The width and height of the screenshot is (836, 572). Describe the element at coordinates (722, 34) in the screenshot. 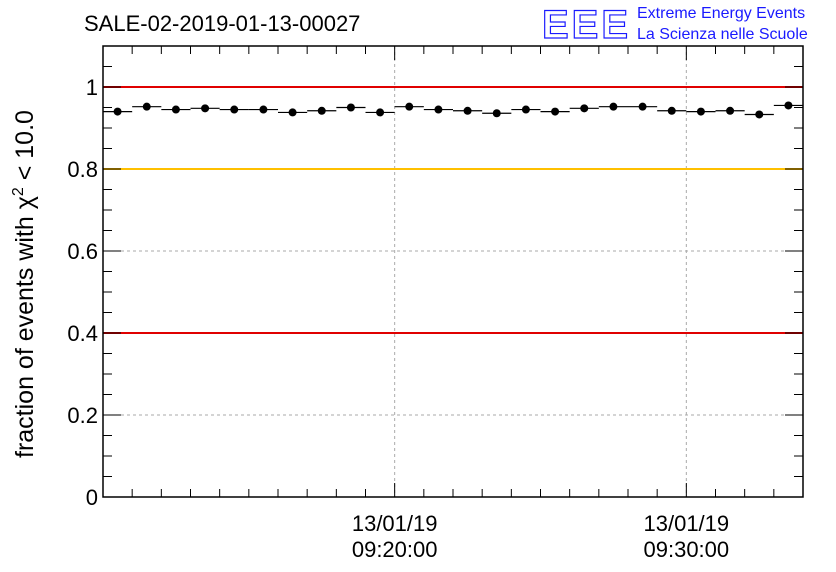

I see `logo-line2: La Scienza nelle Scuole` at that location.